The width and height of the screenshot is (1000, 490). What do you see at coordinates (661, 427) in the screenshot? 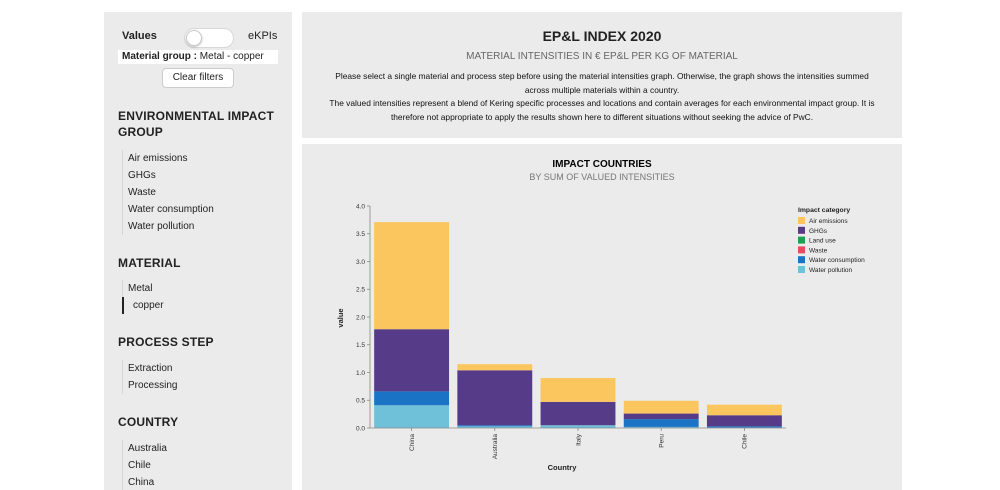
I see `bar-peru-water-pollution` at bounding box center [661, 427].